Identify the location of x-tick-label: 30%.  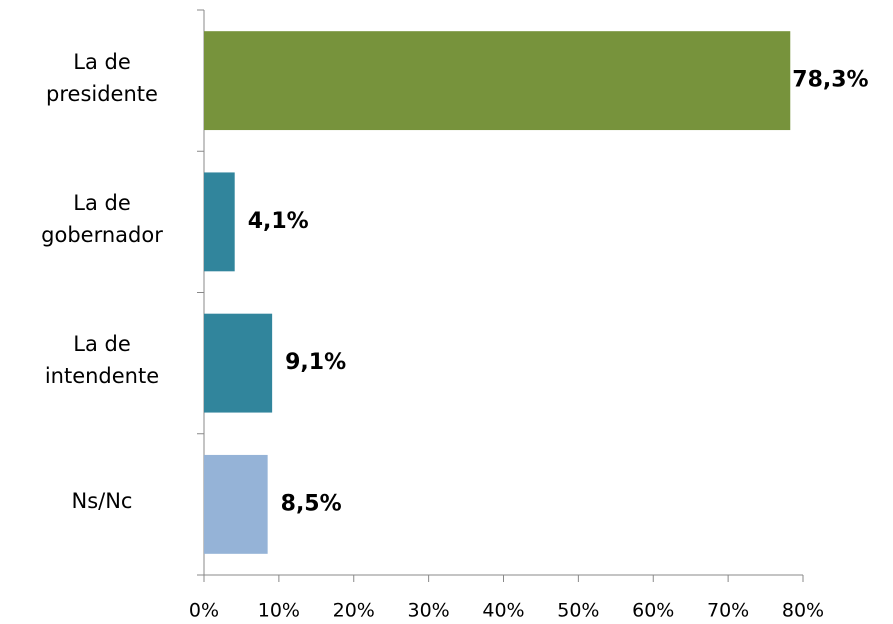
(429, 611).